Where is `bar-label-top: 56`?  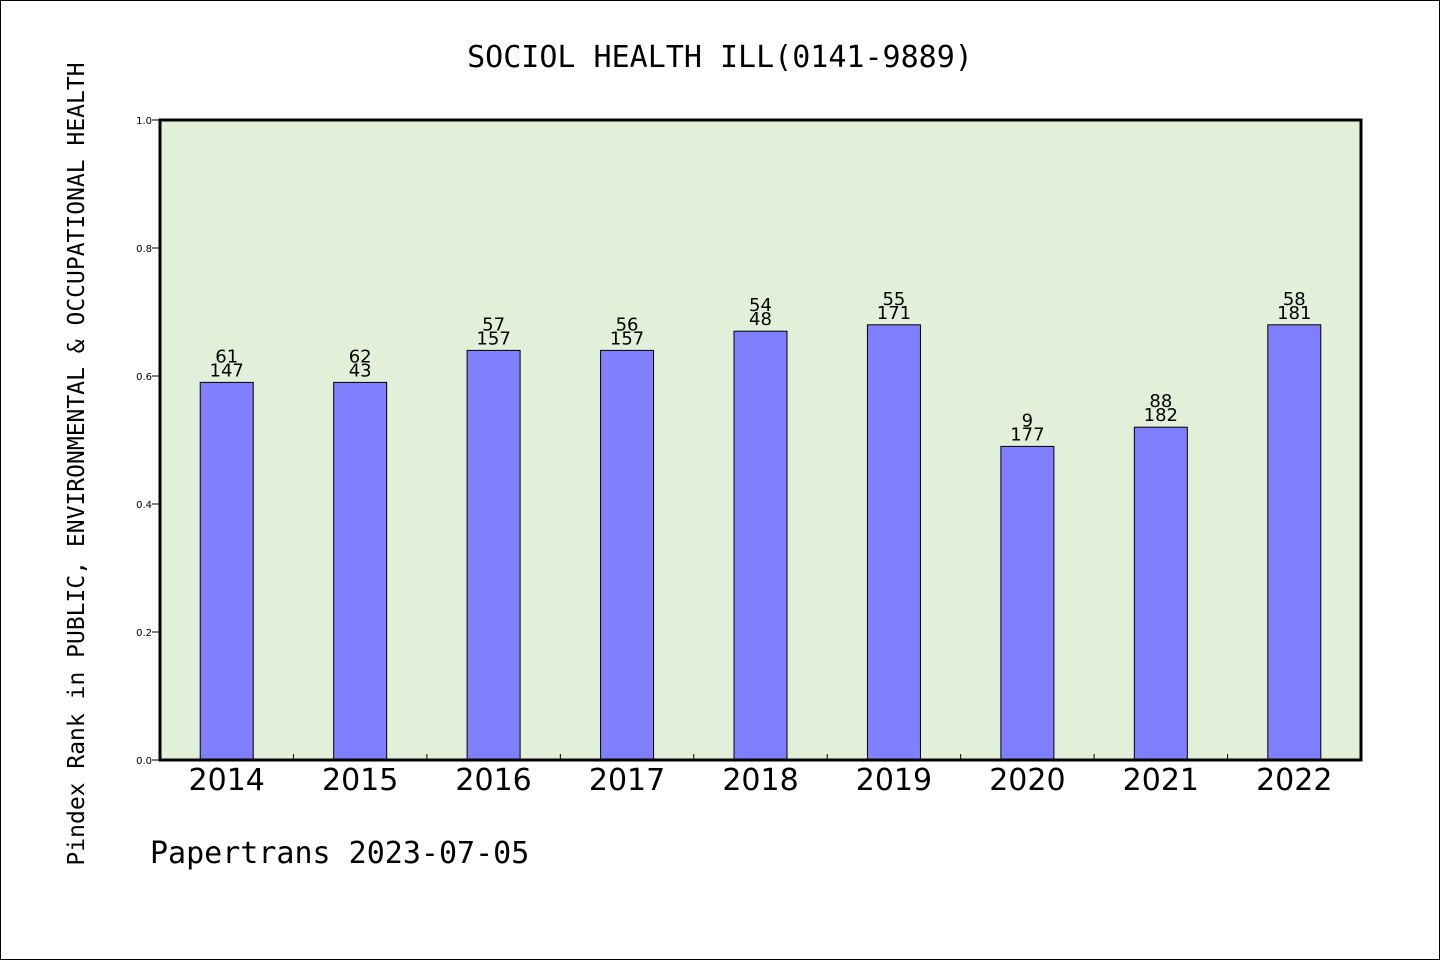 bar-label-top: 56 is located at coordinates (627, 324).